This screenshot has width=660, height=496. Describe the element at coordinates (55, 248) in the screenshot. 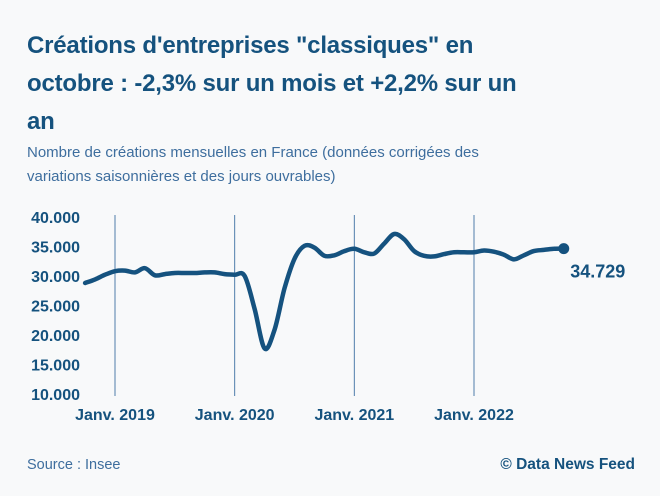

I see `y-axis-tick-label: 35.000` at that location.